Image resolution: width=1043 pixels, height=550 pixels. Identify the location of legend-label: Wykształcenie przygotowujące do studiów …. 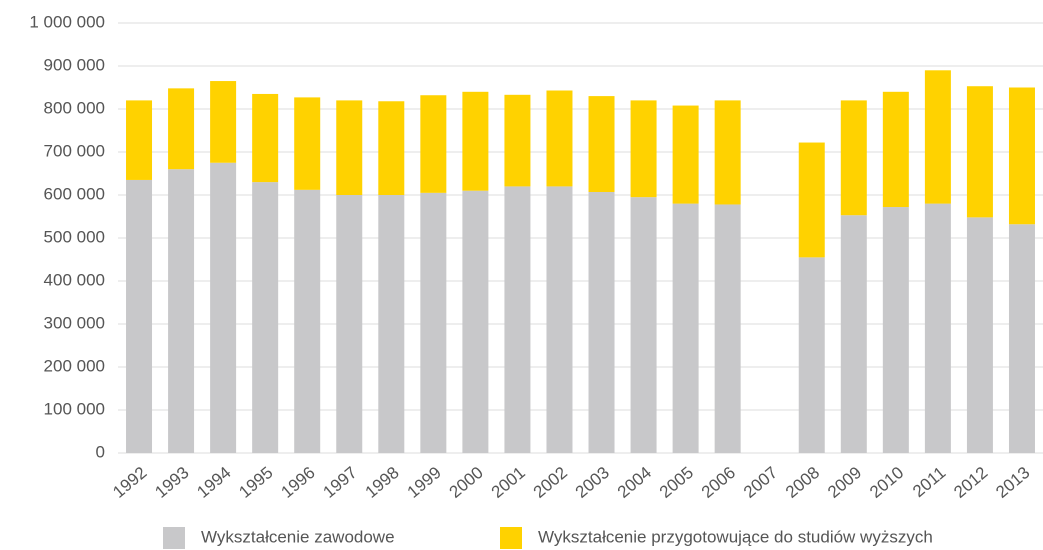
(735, 536).